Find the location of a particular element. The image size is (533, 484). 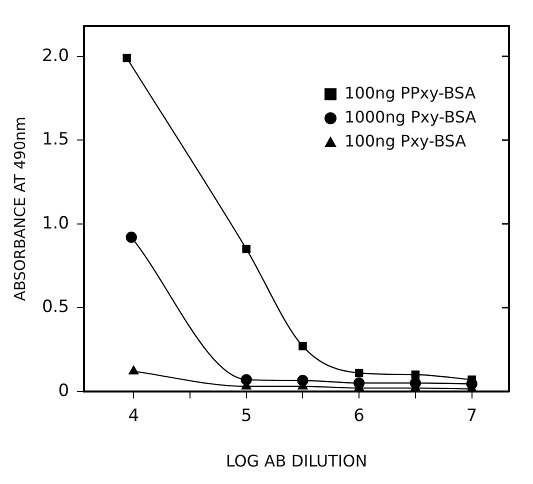

x-tick-label: 6 is located at coordinates (359, 416).